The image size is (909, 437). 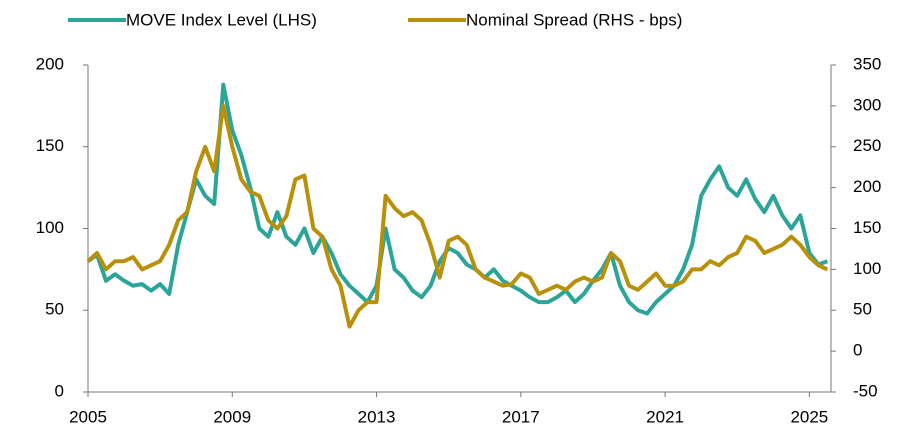 What do you see at coordinates (865, 390) in the screenshot?
I see `y2-tick-label: -50` at bounding box center [865, 390].